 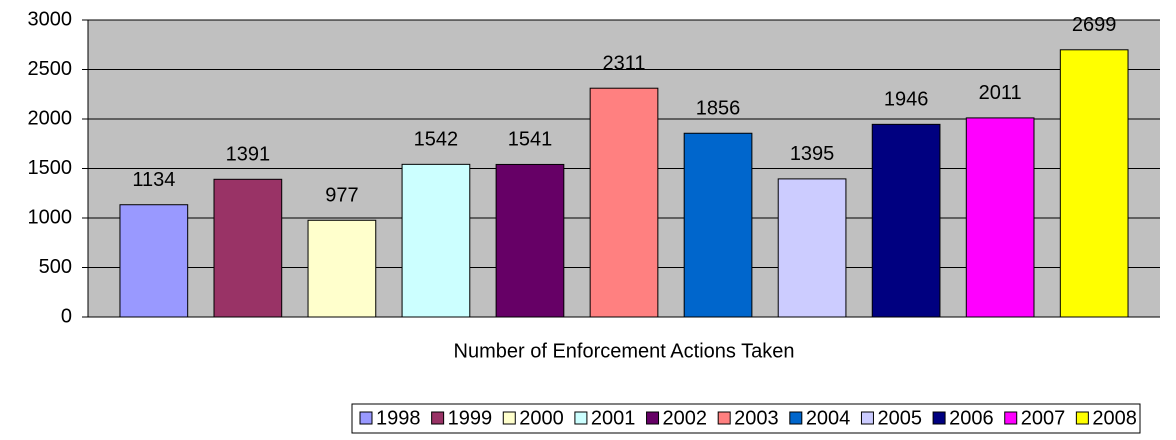 What do you see at coordinates (906, 100) in the screenshot?
I see `data-label: 1946` at bounding box center [906, 100].